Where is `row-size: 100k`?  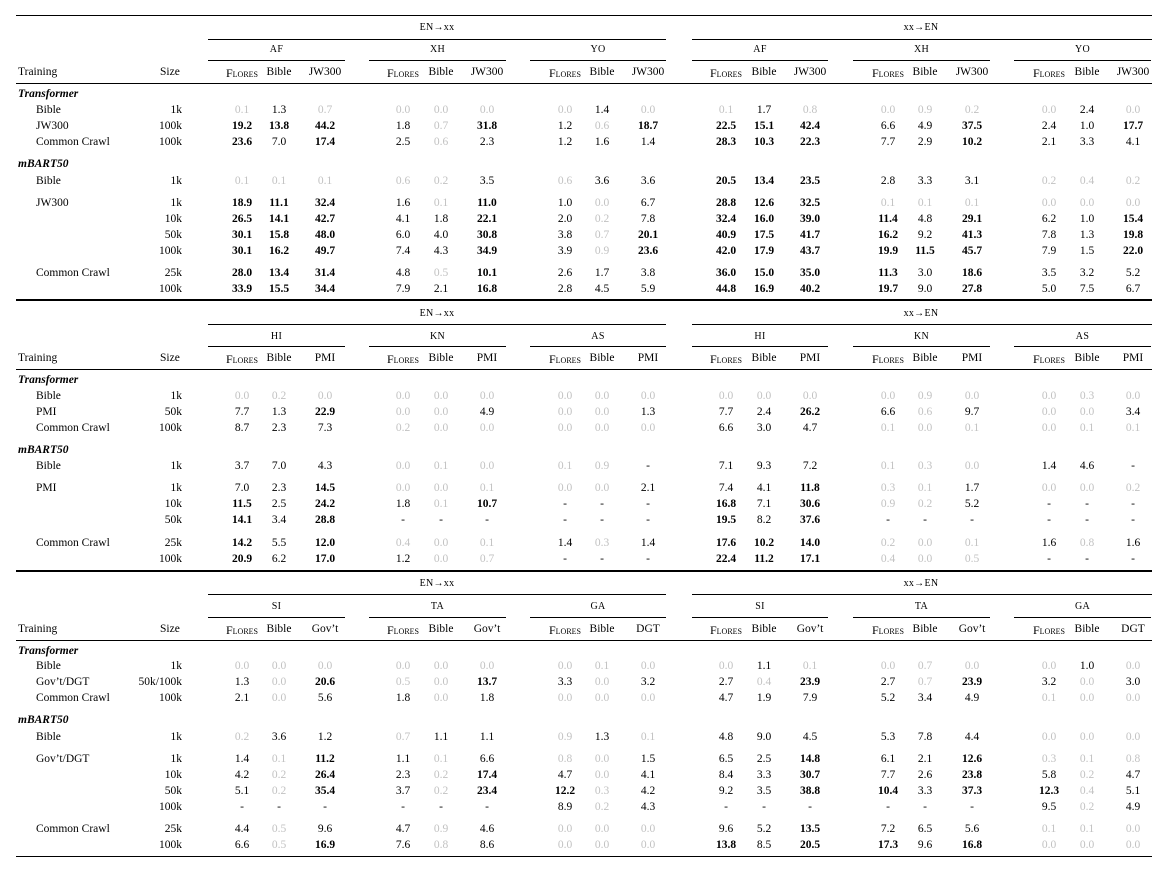 row-size: 100k is located at coordinates (170, 807).